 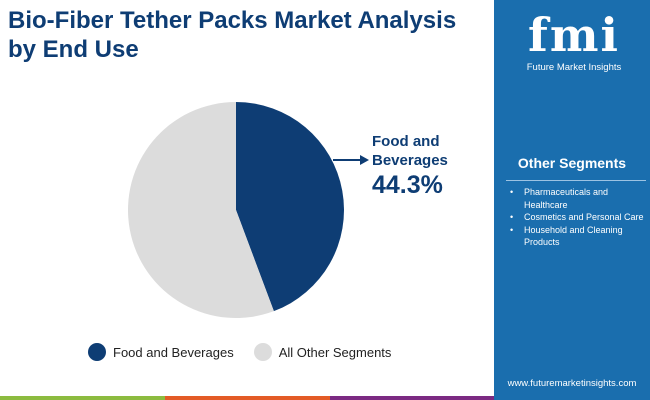 What do you see at coordinates (412, 398) in the screenshot?
I see `stripe-purple` at bounding box center [412, 398].